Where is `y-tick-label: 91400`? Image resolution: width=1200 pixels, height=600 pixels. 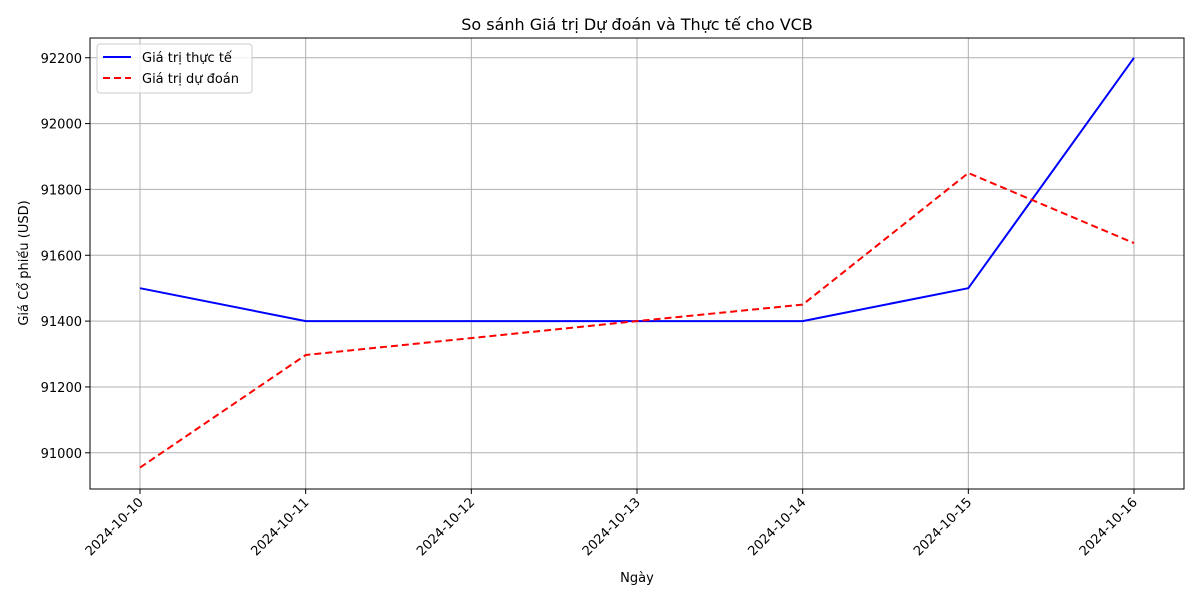 y-tick-label: 91400 is located at coordinates (61, 322).